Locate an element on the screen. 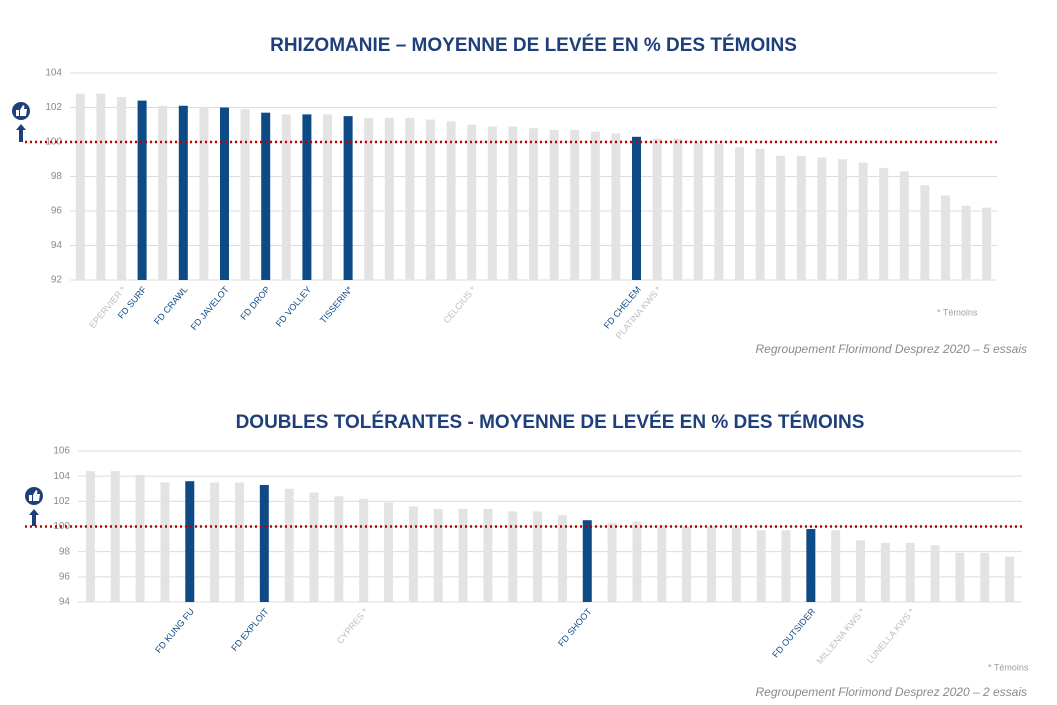 The width and height of the screenshot is (1057, 705). y-tick-label: 92 is located at coordinates (57, 280).